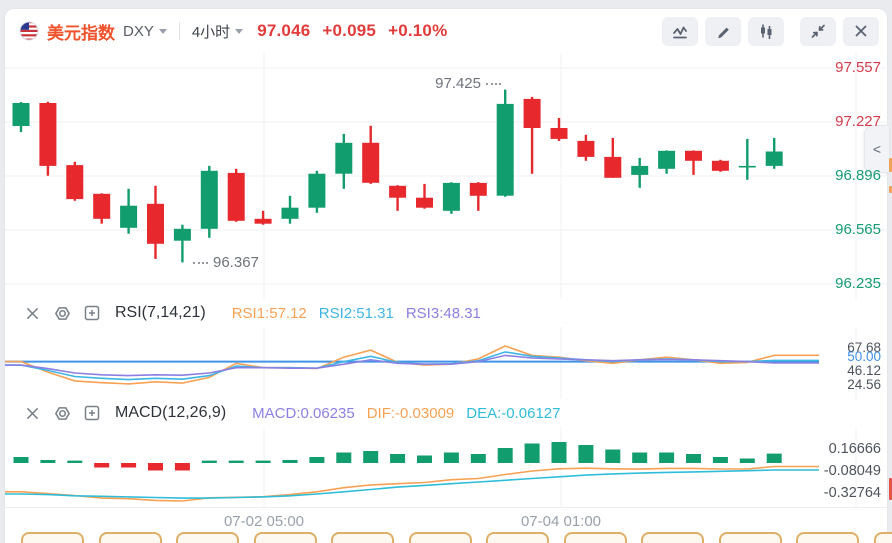 Image resolution: width=892 pixels, height=543 pixels. I want to click on rsi-close-button, so click(32, 313).